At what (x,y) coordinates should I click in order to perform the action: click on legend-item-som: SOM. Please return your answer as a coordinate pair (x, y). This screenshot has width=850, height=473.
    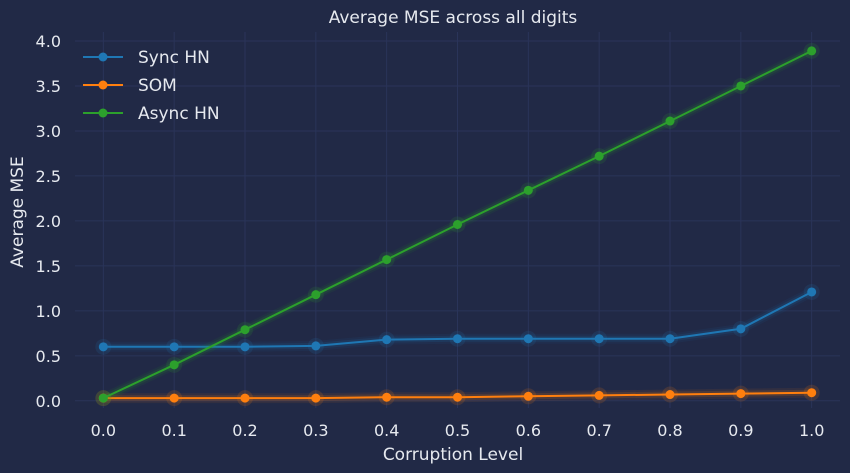
    Looking at the image, I should click on (130, 86).